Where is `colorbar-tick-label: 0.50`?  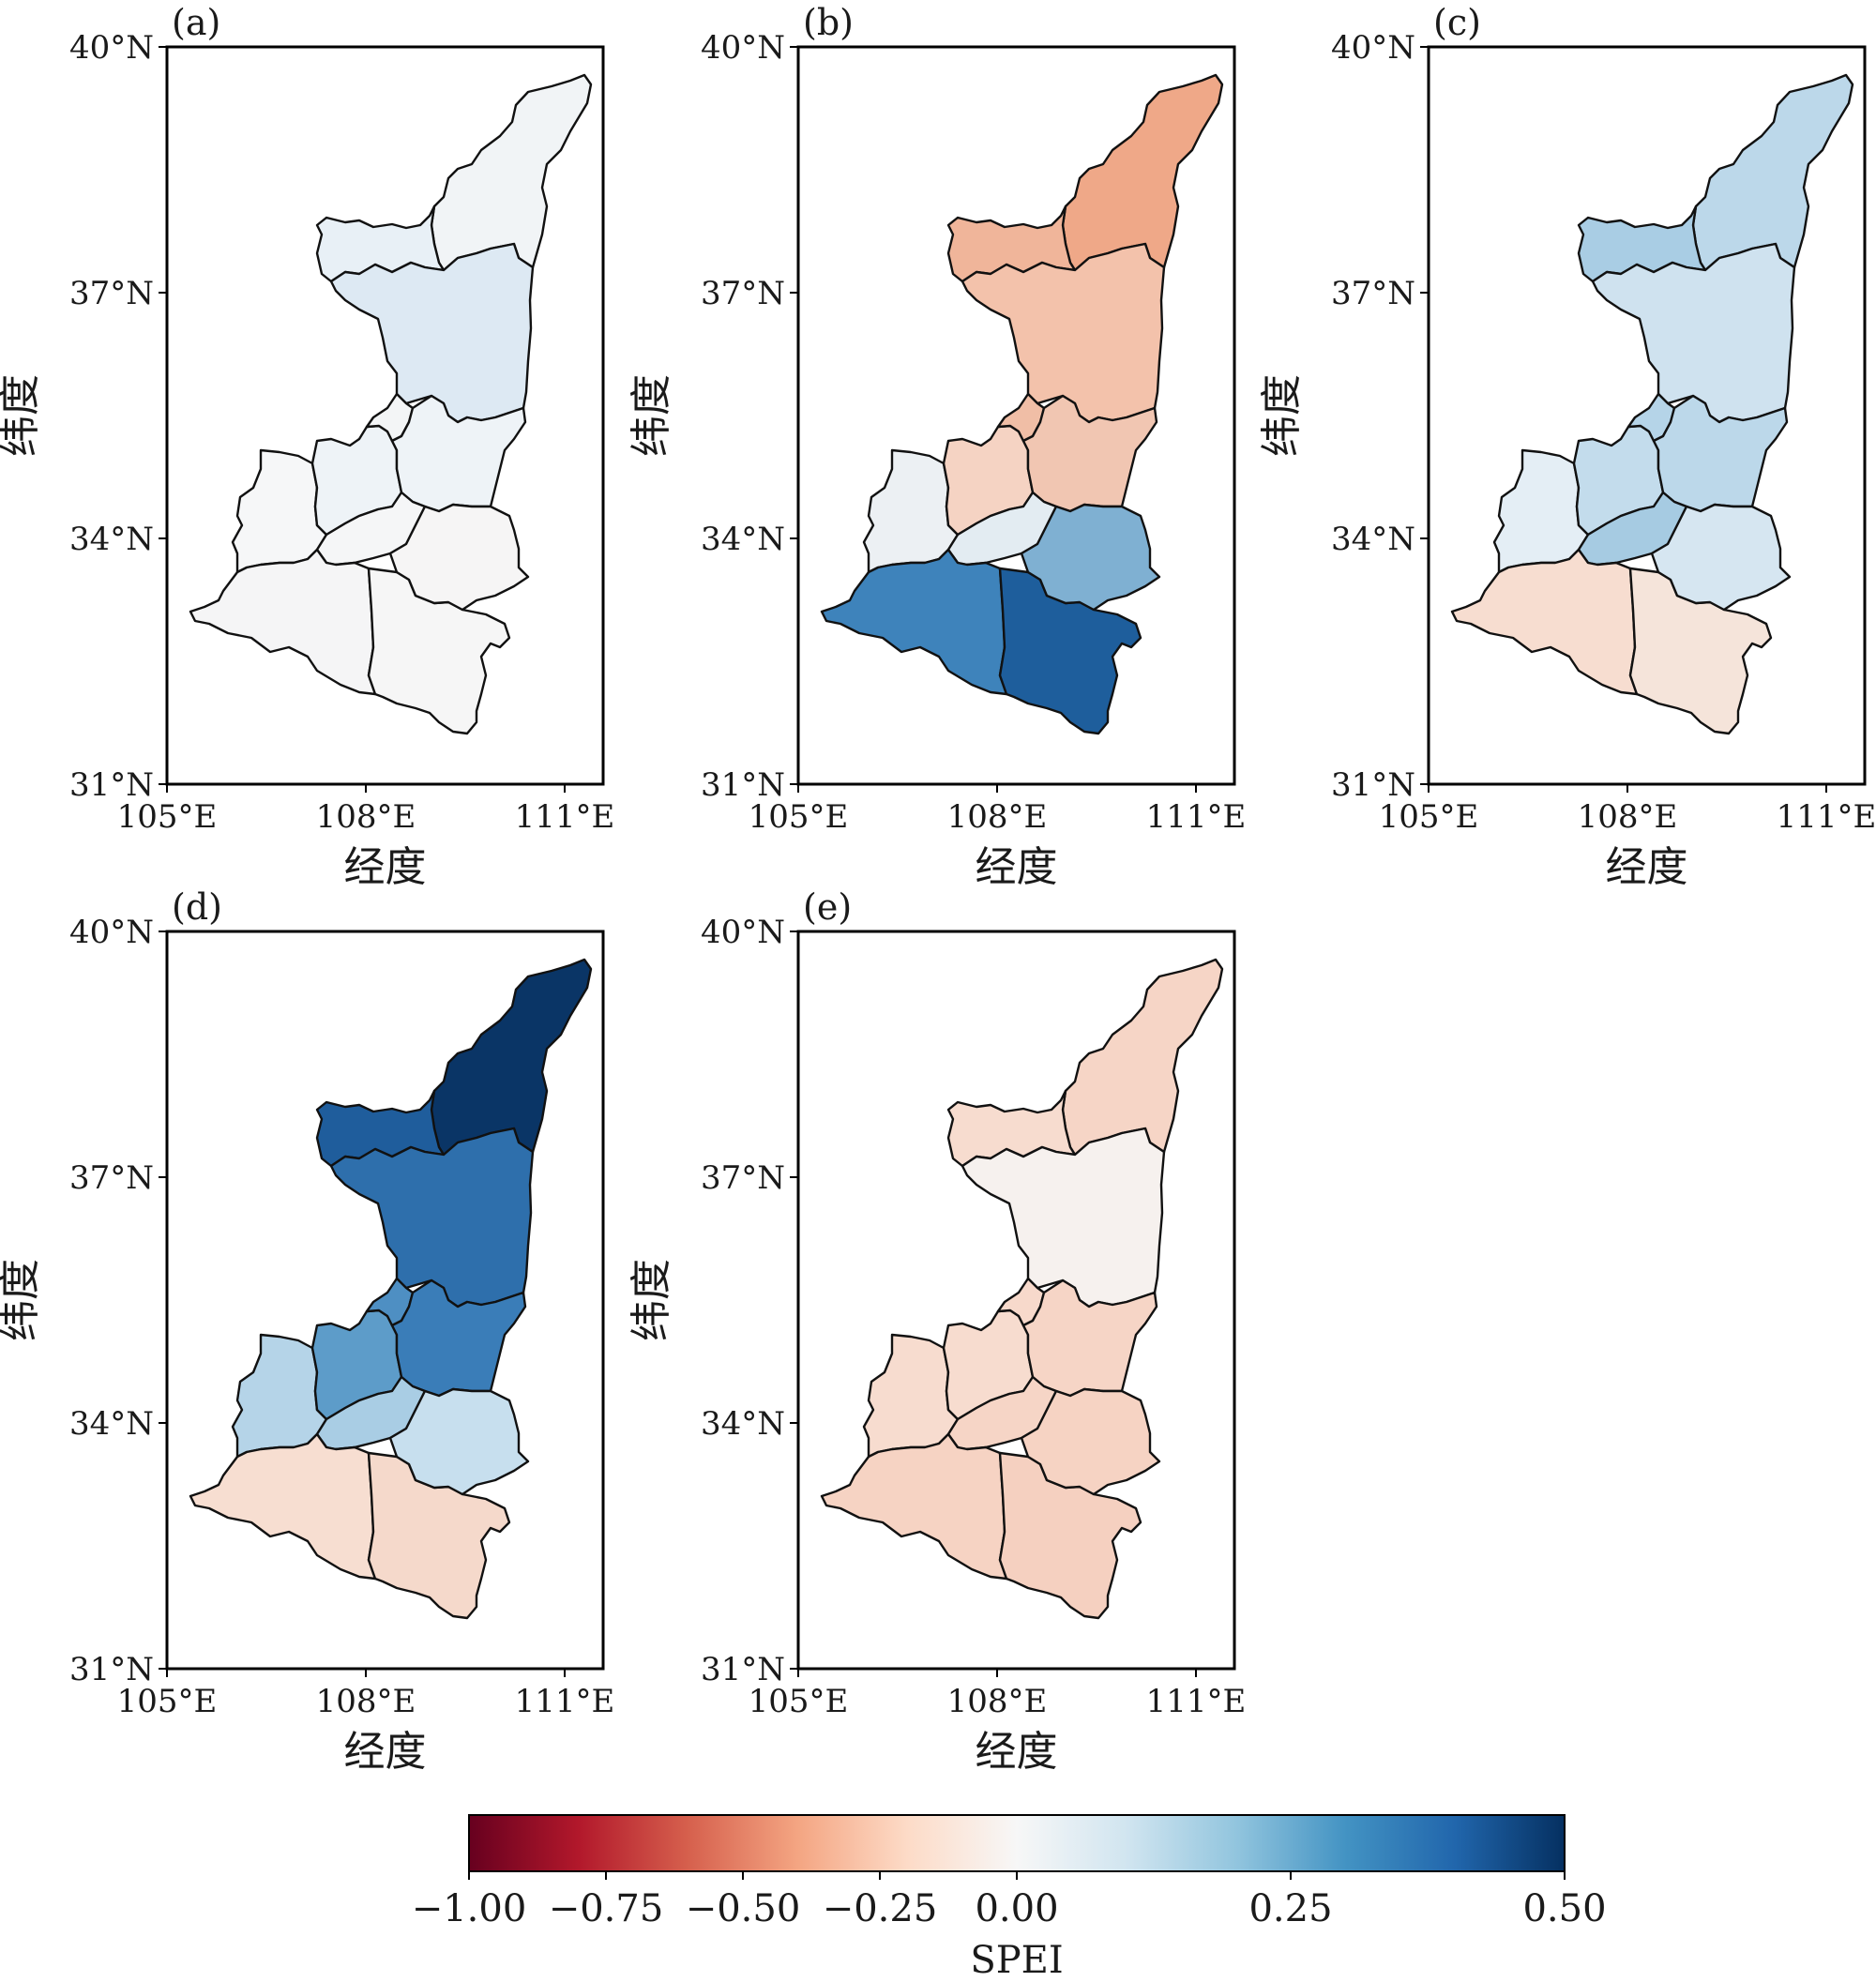
colorbar-tick-label: 0.50 is located at coordinates (1564, 1908).